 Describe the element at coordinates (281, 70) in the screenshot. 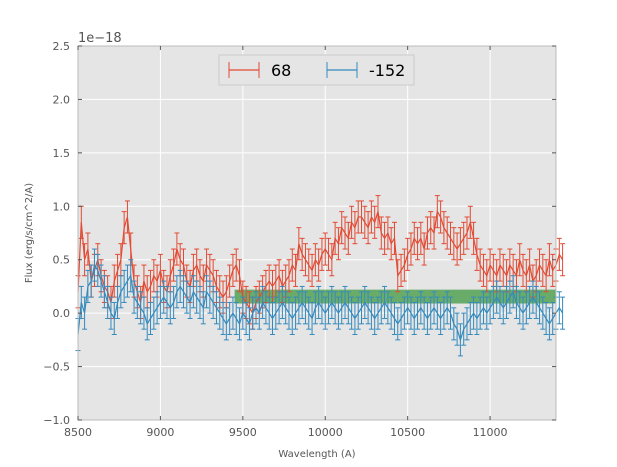

I see `legend-label: 68` at that location.